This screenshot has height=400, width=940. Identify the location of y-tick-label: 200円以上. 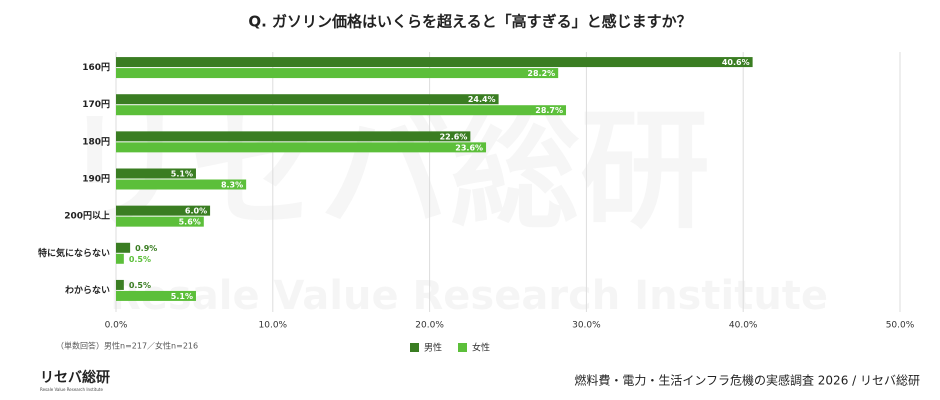
(87, 216).